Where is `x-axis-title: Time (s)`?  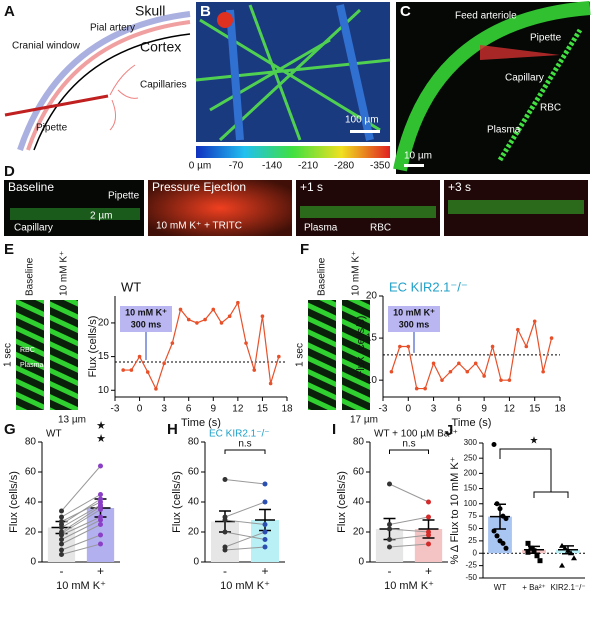
x-axis-title: Time (s) is located at coordinates (201, 423).